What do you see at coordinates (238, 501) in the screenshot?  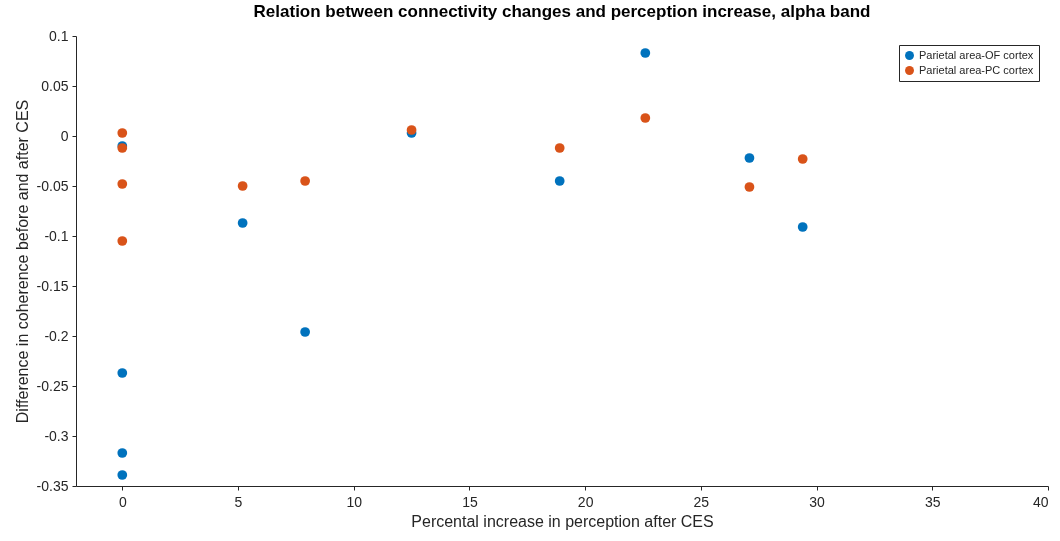 I see `x-tick-label: 5` at bounding box center [238, 501].